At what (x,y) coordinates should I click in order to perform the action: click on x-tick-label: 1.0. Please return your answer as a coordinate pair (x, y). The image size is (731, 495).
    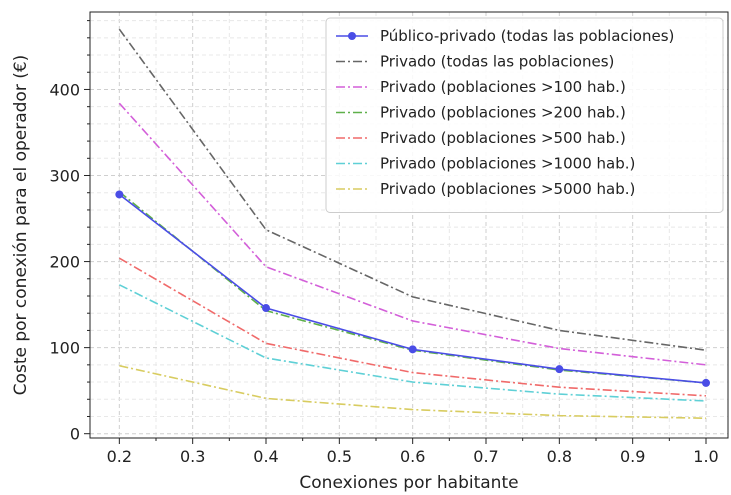
    Looking at the image, I should click on (705, 456).